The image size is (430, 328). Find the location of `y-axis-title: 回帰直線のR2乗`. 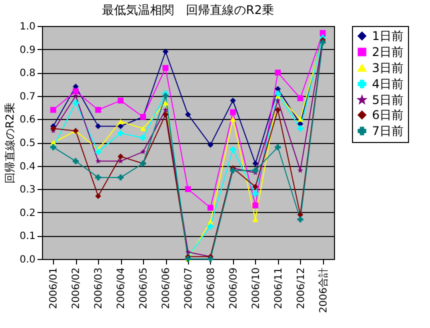

y-axis-title: 回帰直線のR2乗 is located at coordinates (10, 143).